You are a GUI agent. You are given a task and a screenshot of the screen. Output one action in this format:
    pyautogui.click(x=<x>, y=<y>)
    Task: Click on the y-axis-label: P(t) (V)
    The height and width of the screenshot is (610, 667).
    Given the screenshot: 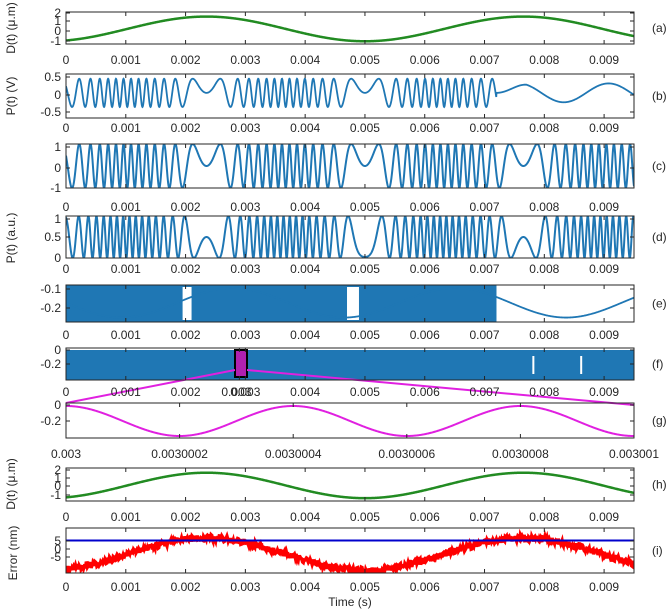 What is the action you would take?
    pyautogui.click(x=11, y=96)
    